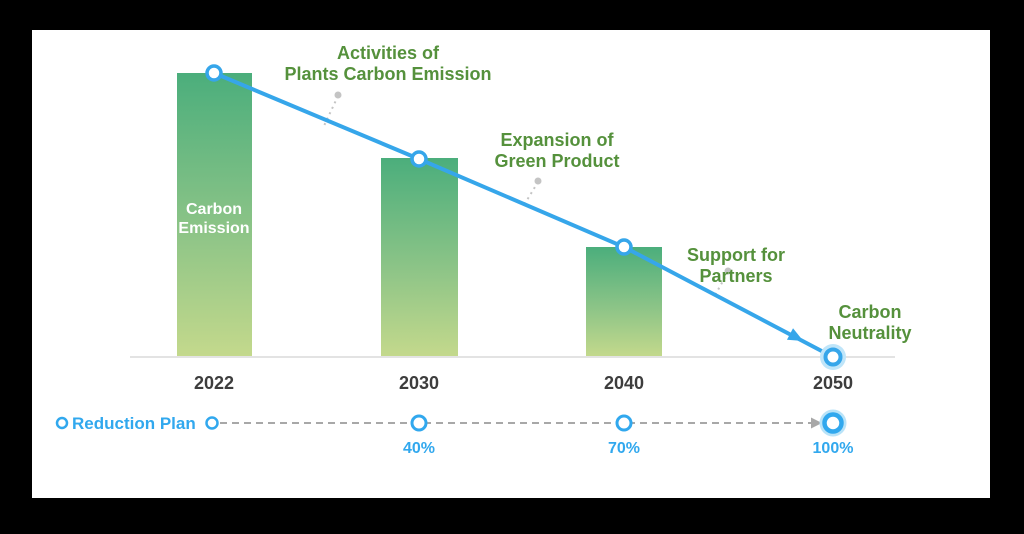 This screenshot has height=534, width=1024. Describe the element at coordinates (419, 423) in the screenshot. I see `timeline-point-40pct` at that location.